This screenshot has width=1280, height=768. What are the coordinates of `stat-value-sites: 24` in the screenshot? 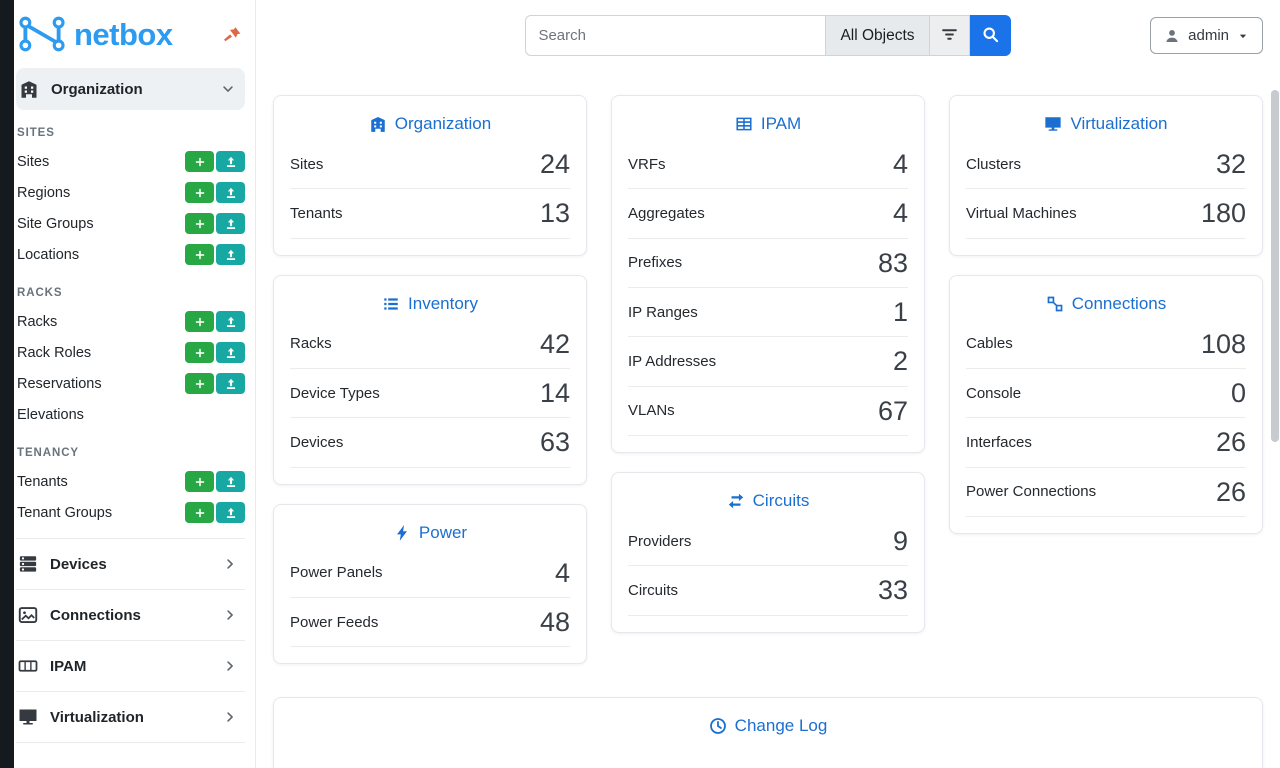 It's located at (554, 164).